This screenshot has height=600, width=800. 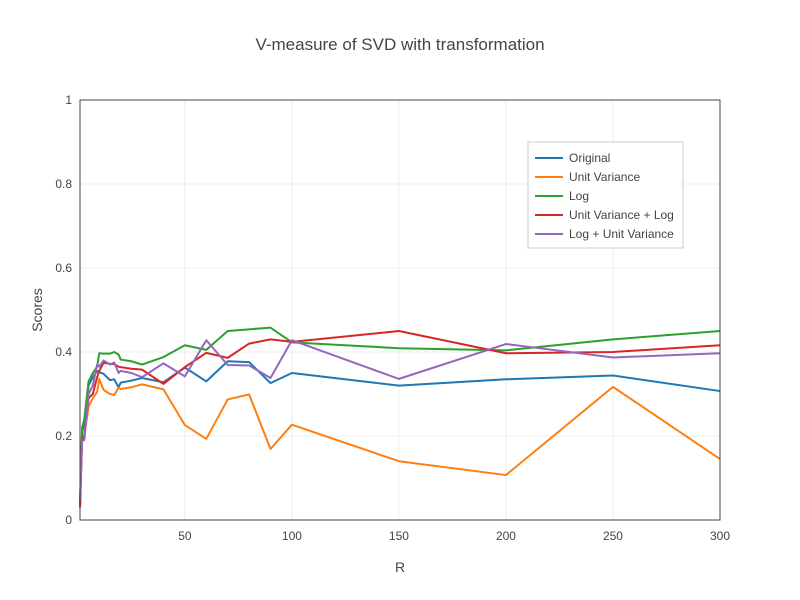 What do you see at coordinates (185, 536) in the screenshot?
I see `x-tick-label: 50` at bounding box center [185, 536].